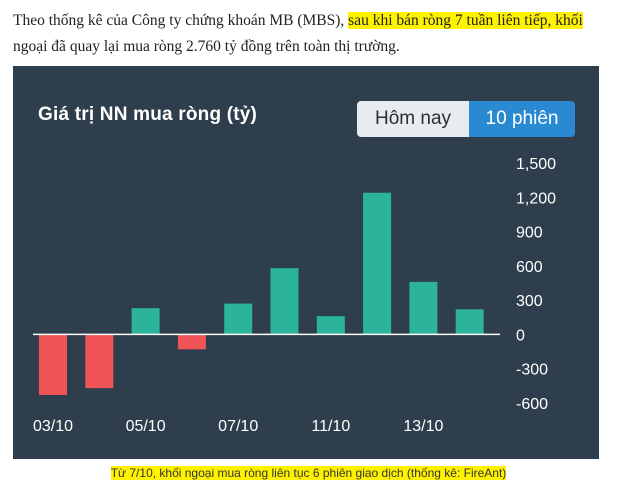 Image resolution: width=617 pixels, height=500 pixels. Describe the element at coordinates (330, 426) in the screenshot. I see `x-tick-label: 11/10` at that location.